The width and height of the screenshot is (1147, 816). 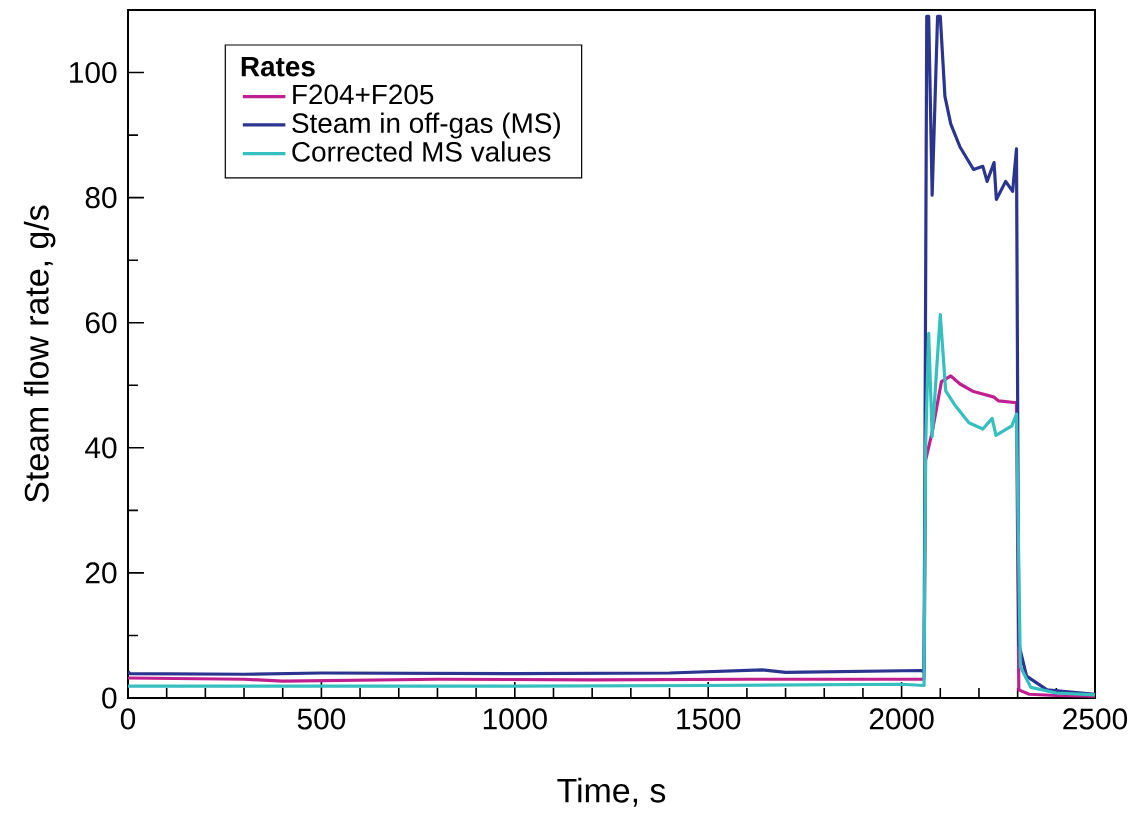 I want to click on x-tick-label: 0, so click(x=128, y=719).